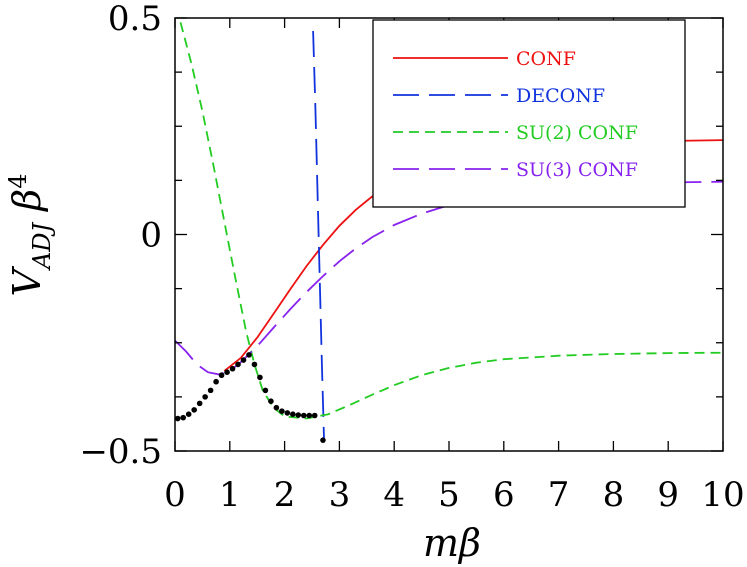 The height and width of the screenshot is (567, 747). I want to click on x-tick-label: 10, so click(722, 495).